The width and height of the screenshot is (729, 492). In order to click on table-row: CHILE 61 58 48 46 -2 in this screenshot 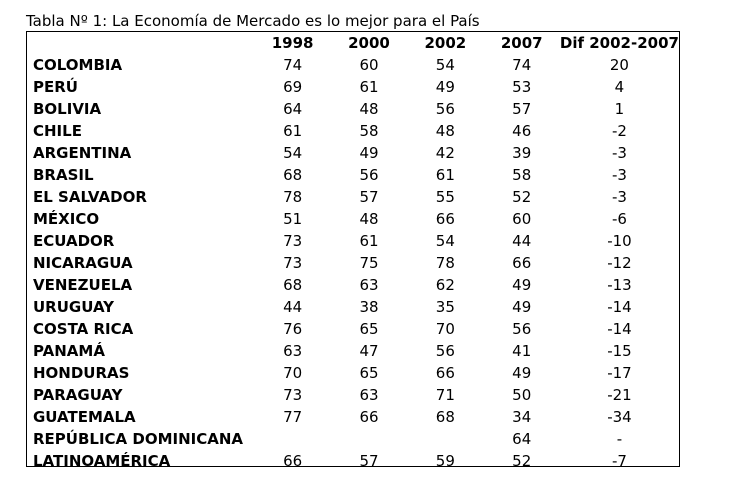, I will do `click(353, 131)`.